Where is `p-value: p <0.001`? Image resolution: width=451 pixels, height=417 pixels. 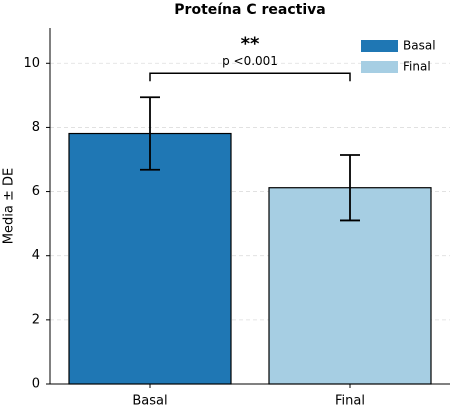
p-value: p <0.001 is located at coordinates (250, 61).